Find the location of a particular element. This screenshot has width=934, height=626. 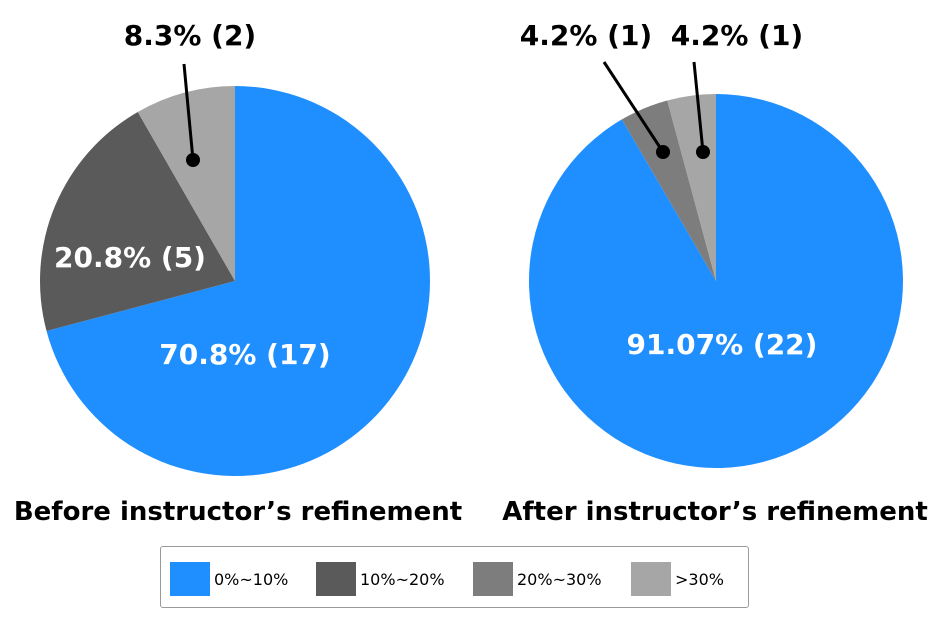

pie2-label-over-30: 4.2% (1) is located at coordinates (737, 35).